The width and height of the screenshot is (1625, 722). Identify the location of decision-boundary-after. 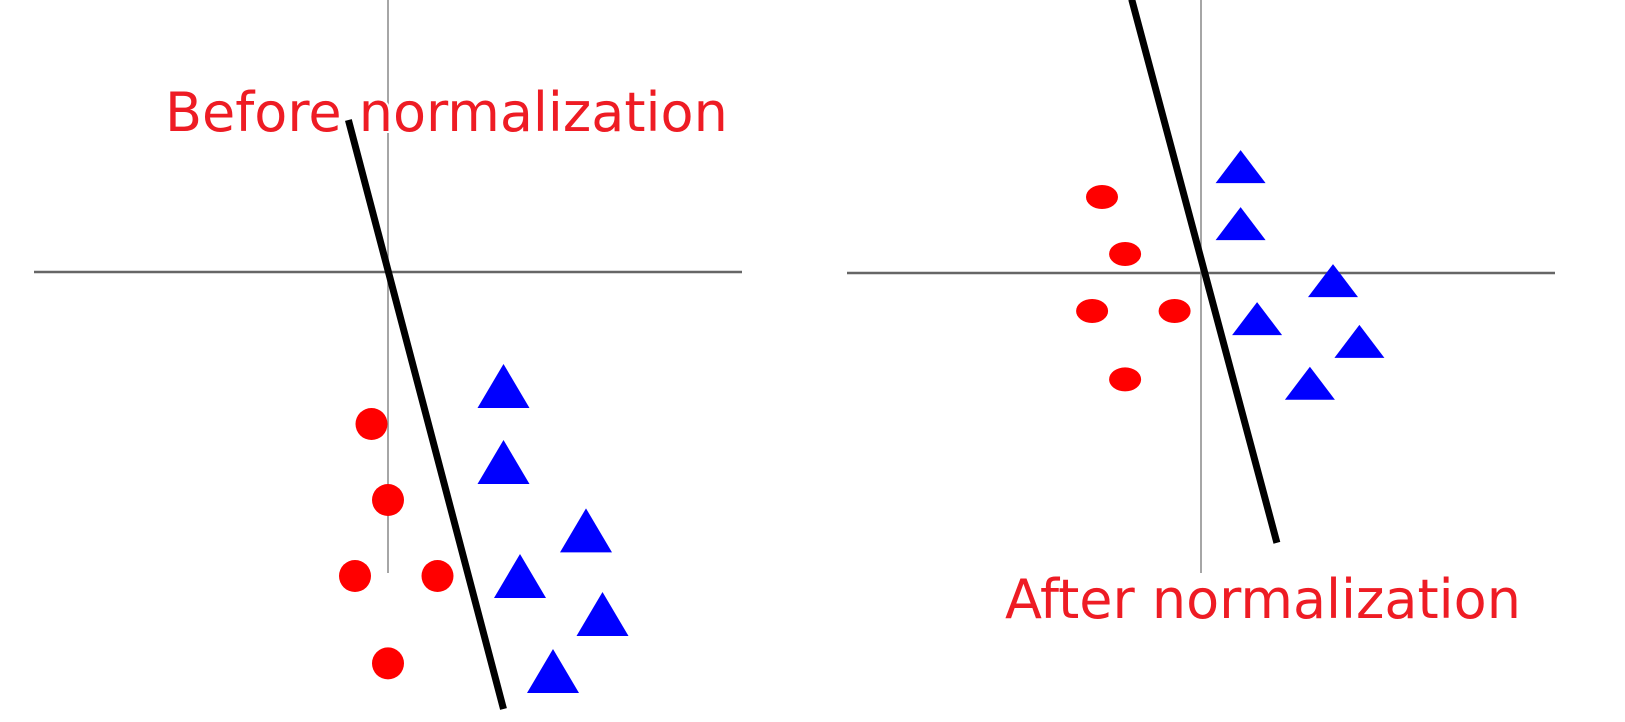
(1204, 272).